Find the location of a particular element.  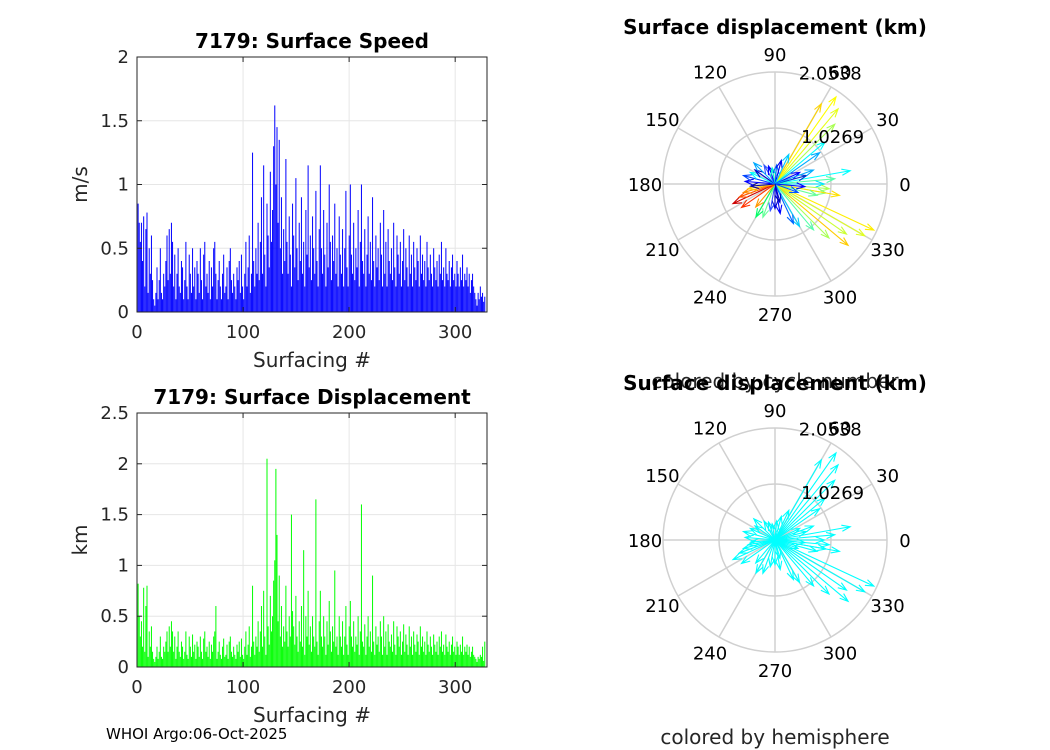

speed-ylabel: m/s is located at coordinates (80, 184).